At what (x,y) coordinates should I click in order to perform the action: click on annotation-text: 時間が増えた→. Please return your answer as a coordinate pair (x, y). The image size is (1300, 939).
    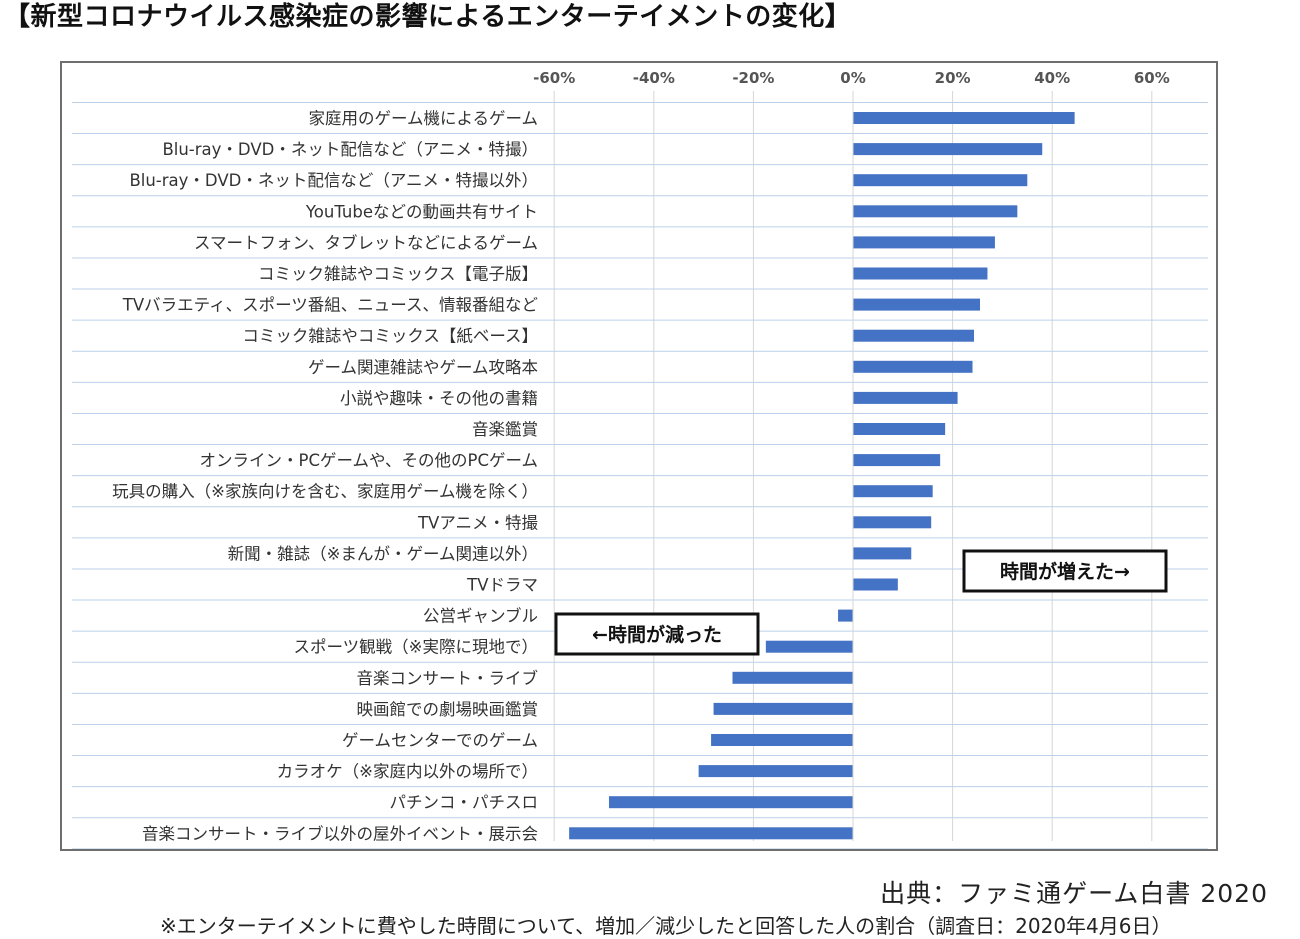
    Looking at the image, I should click on (1065, 571).